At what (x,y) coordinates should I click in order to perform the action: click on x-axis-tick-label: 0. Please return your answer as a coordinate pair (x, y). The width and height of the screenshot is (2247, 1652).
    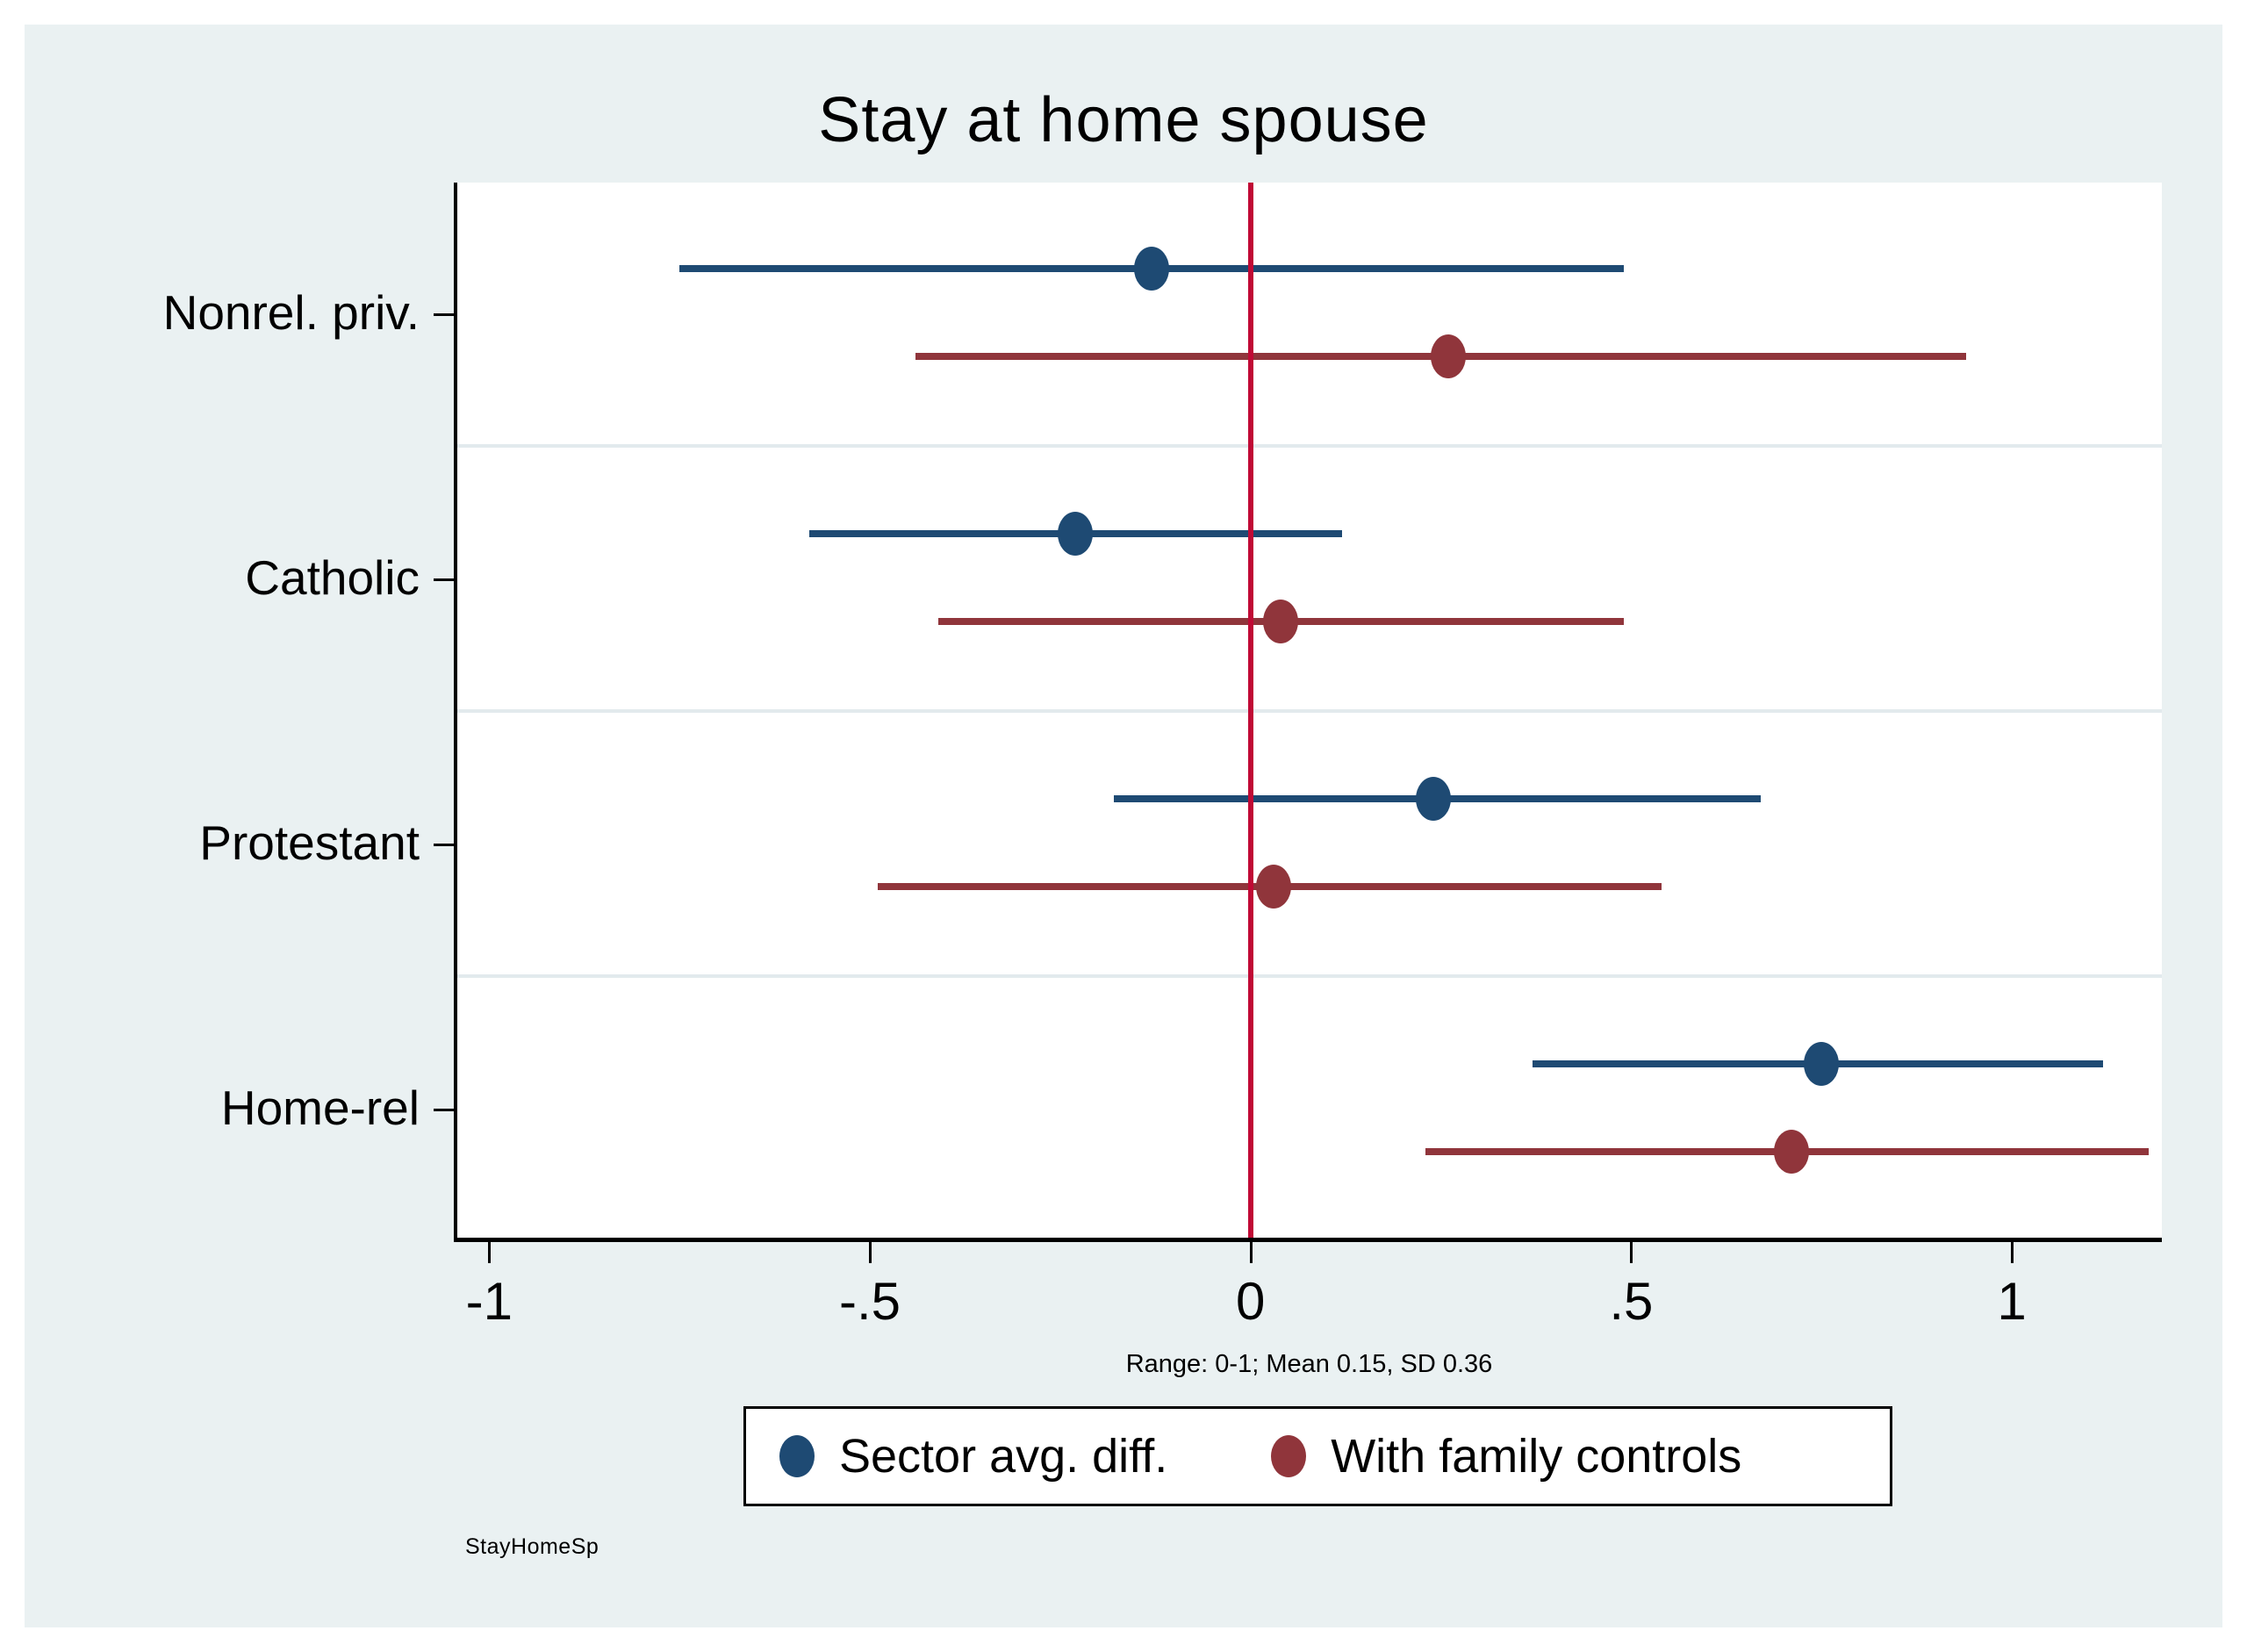
    Looking at the image, I should click on (1251, 1301).